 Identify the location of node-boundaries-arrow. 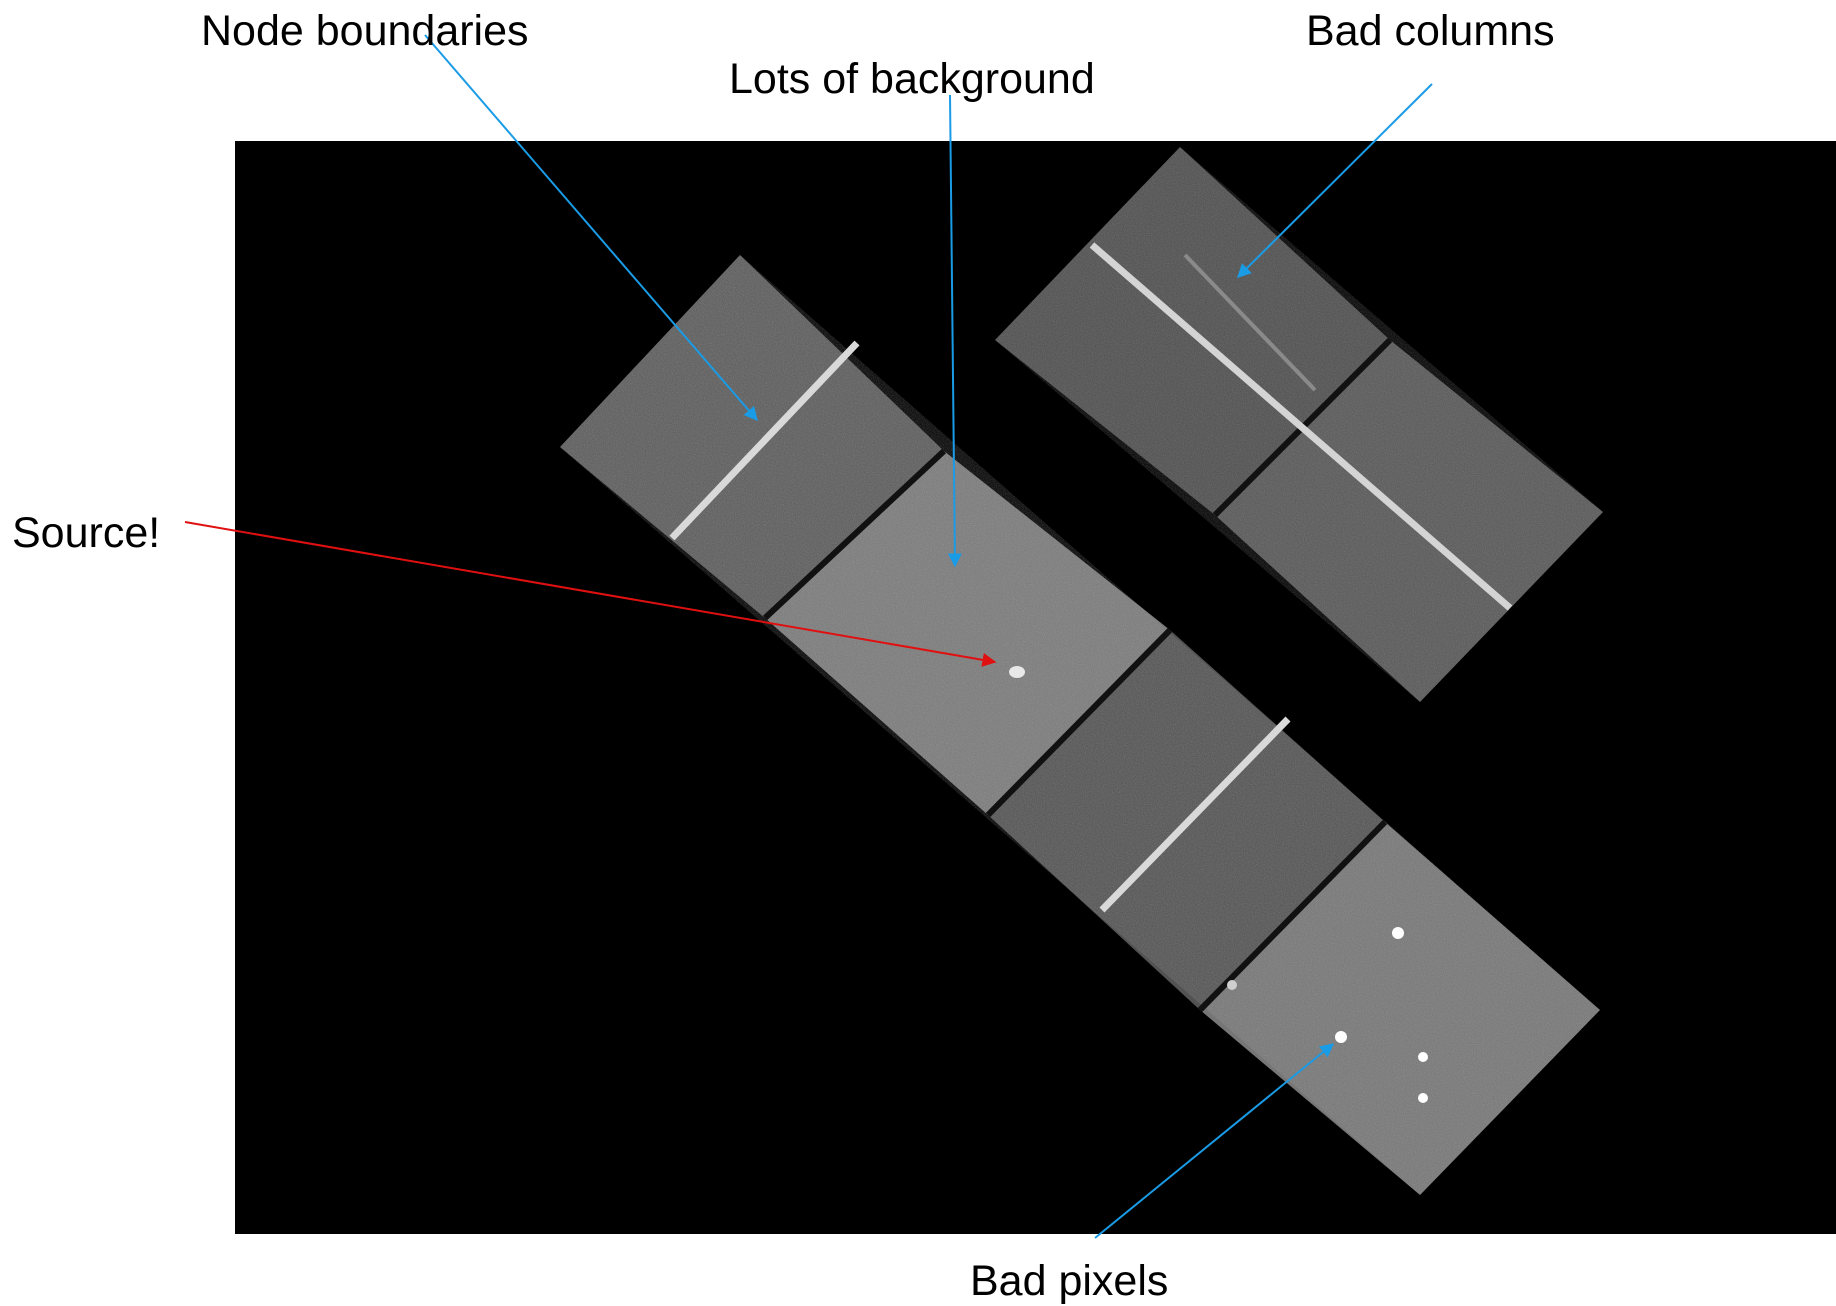
(591, 228).